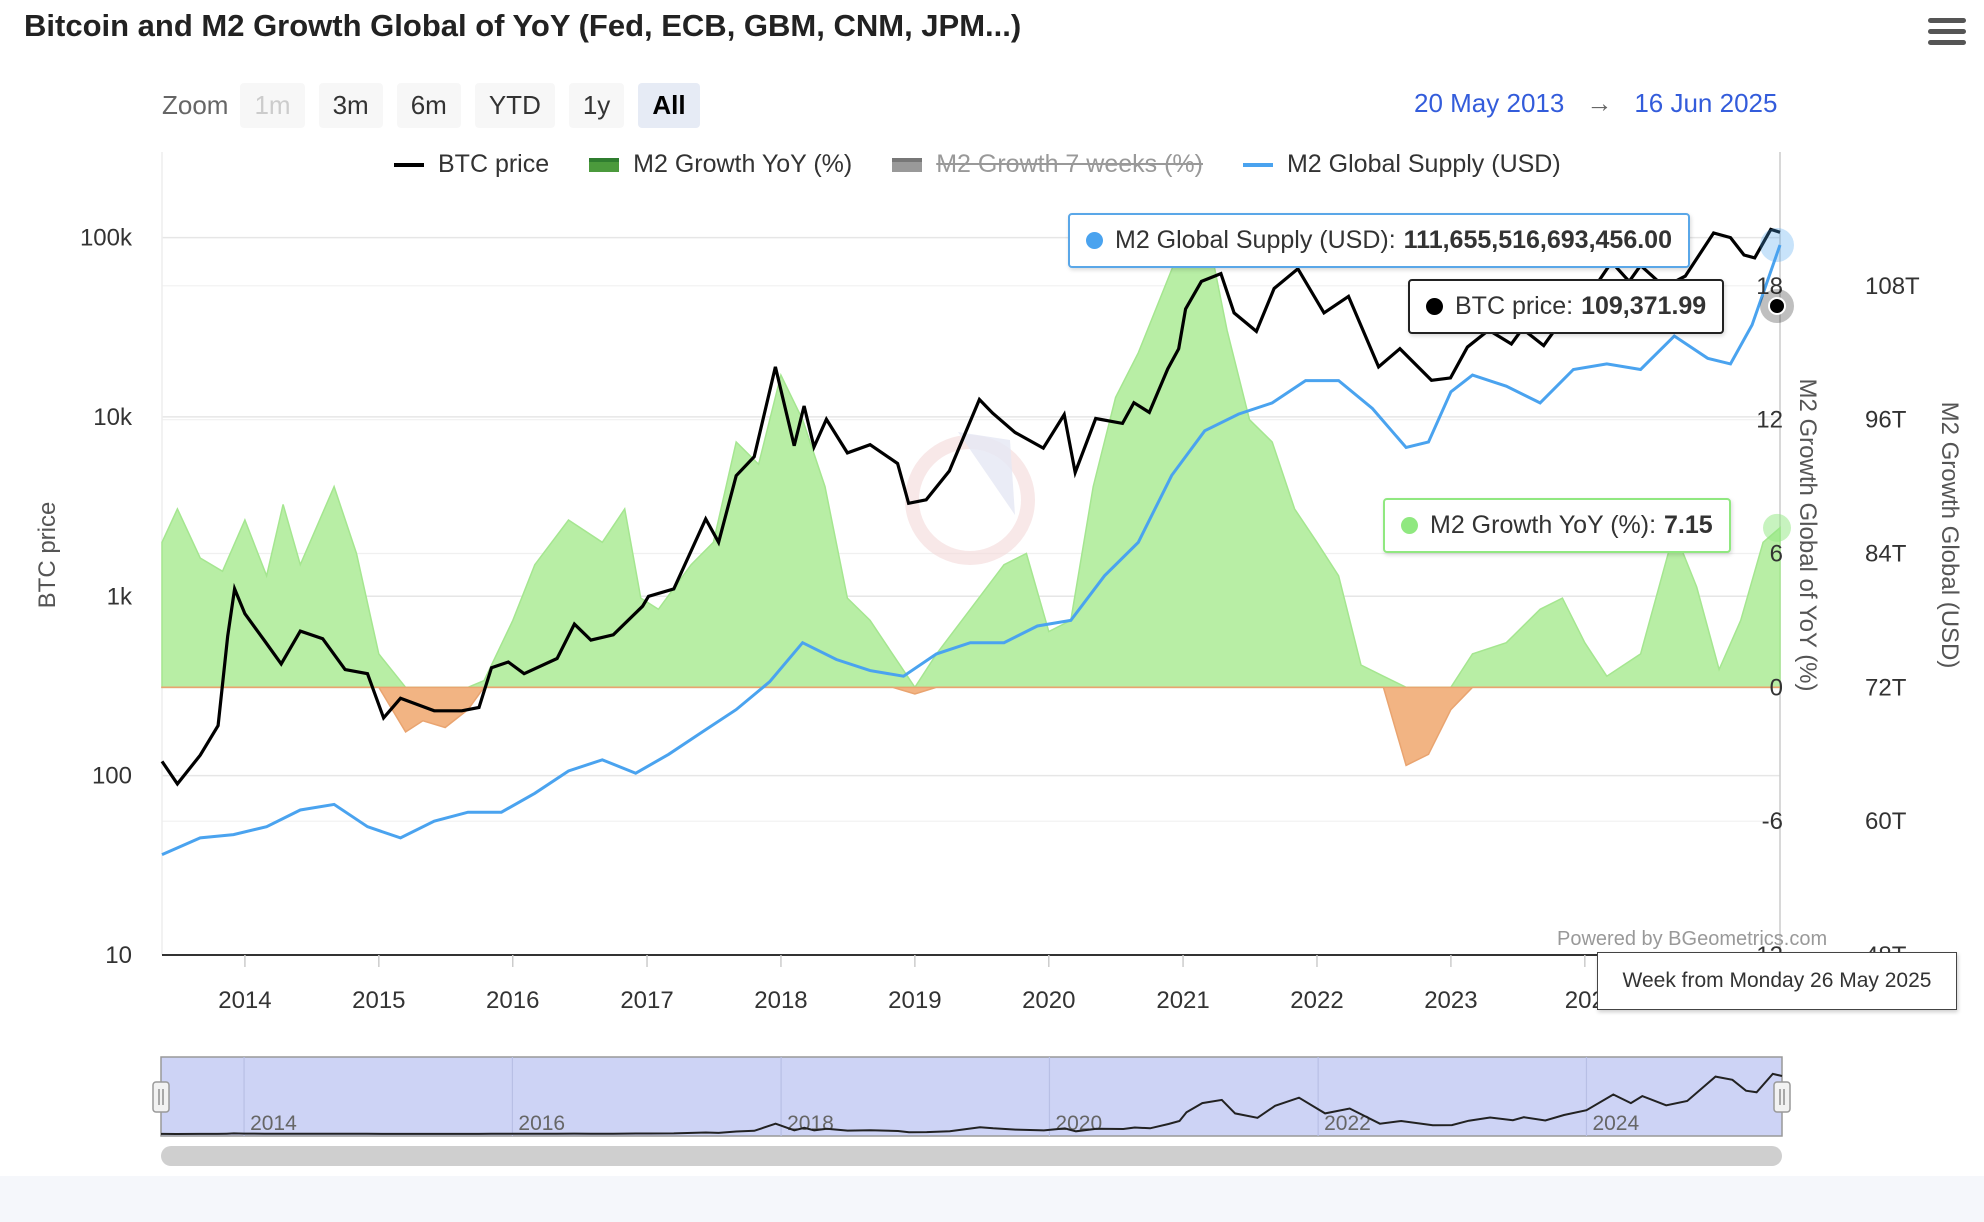 This screenshot has height=1222, width=1984. What do you see at coordinates (1182, 1000) in the screenshot?
I see `x-tick-label: 2021` at bounding box center [1182, 1000].